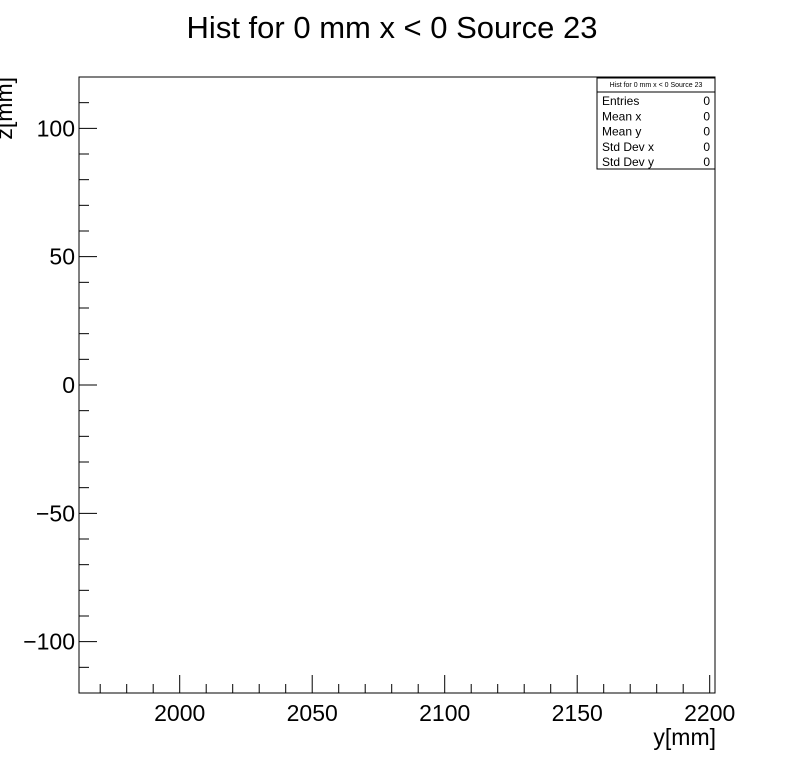 This screenshot has width=796, height=772. Describe the element at coordinates (621, 132) in the screenshot. I see `stats-row-label: Mean y` at that location.